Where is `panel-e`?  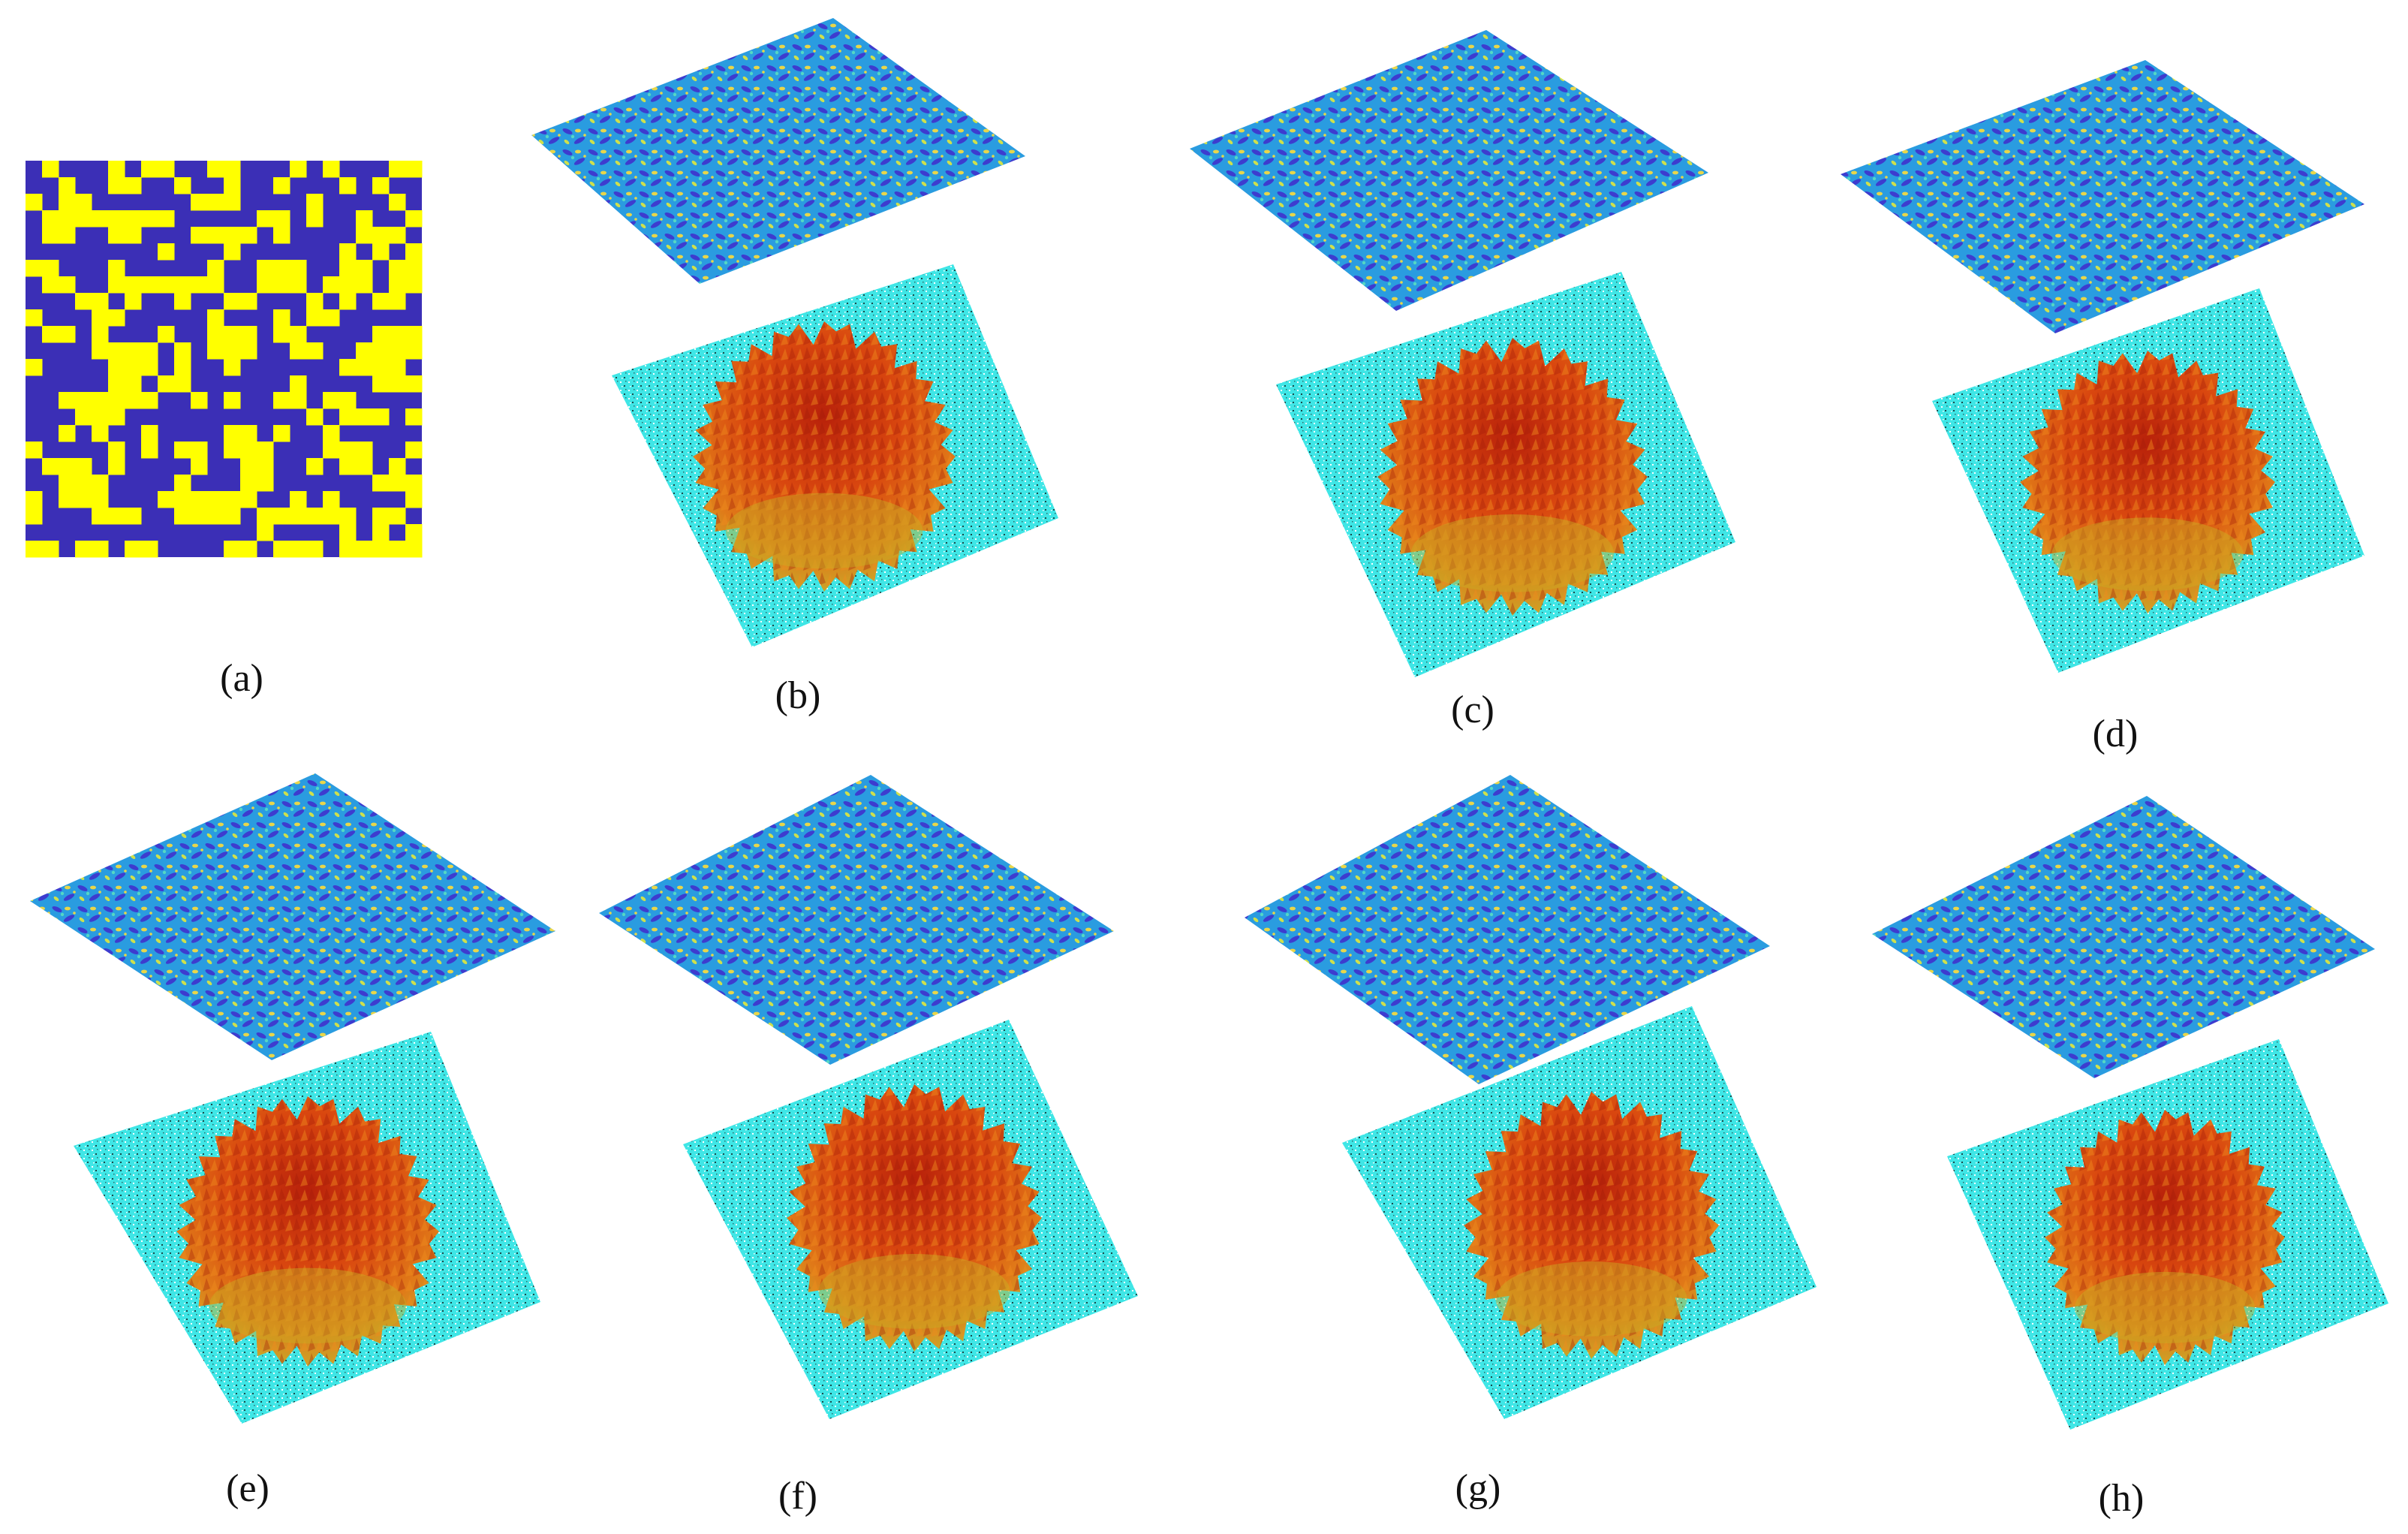 panel-e is located at coordinates (292, 1098).